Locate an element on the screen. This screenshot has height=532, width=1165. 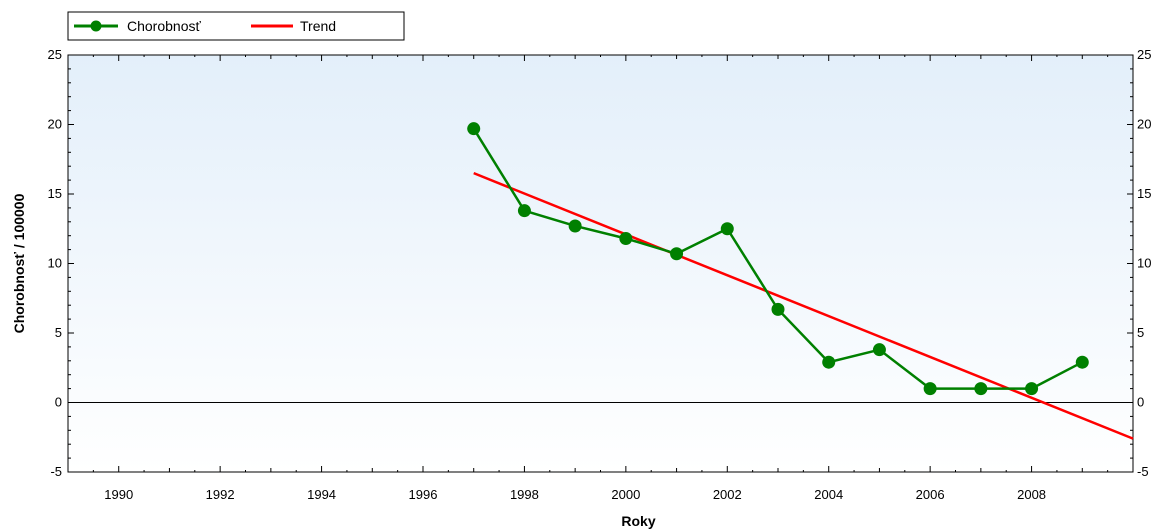
y-tick-label-right: 20 is located at coordinates (1144, 124).